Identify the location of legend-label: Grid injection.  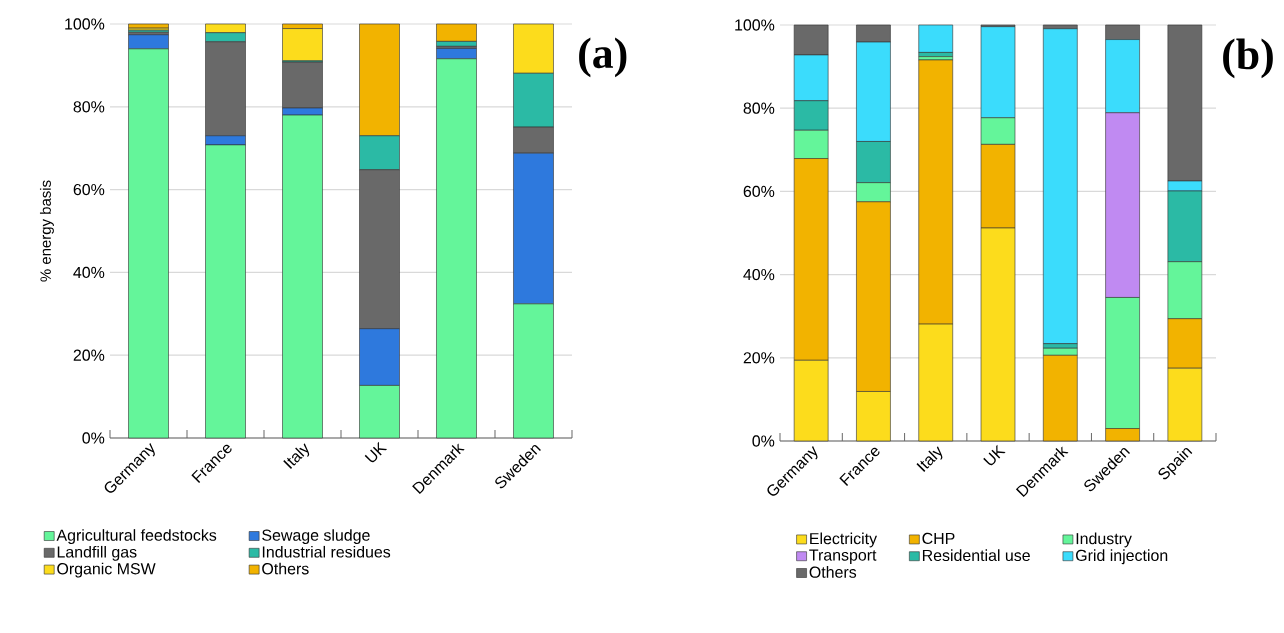
(1122, 557).